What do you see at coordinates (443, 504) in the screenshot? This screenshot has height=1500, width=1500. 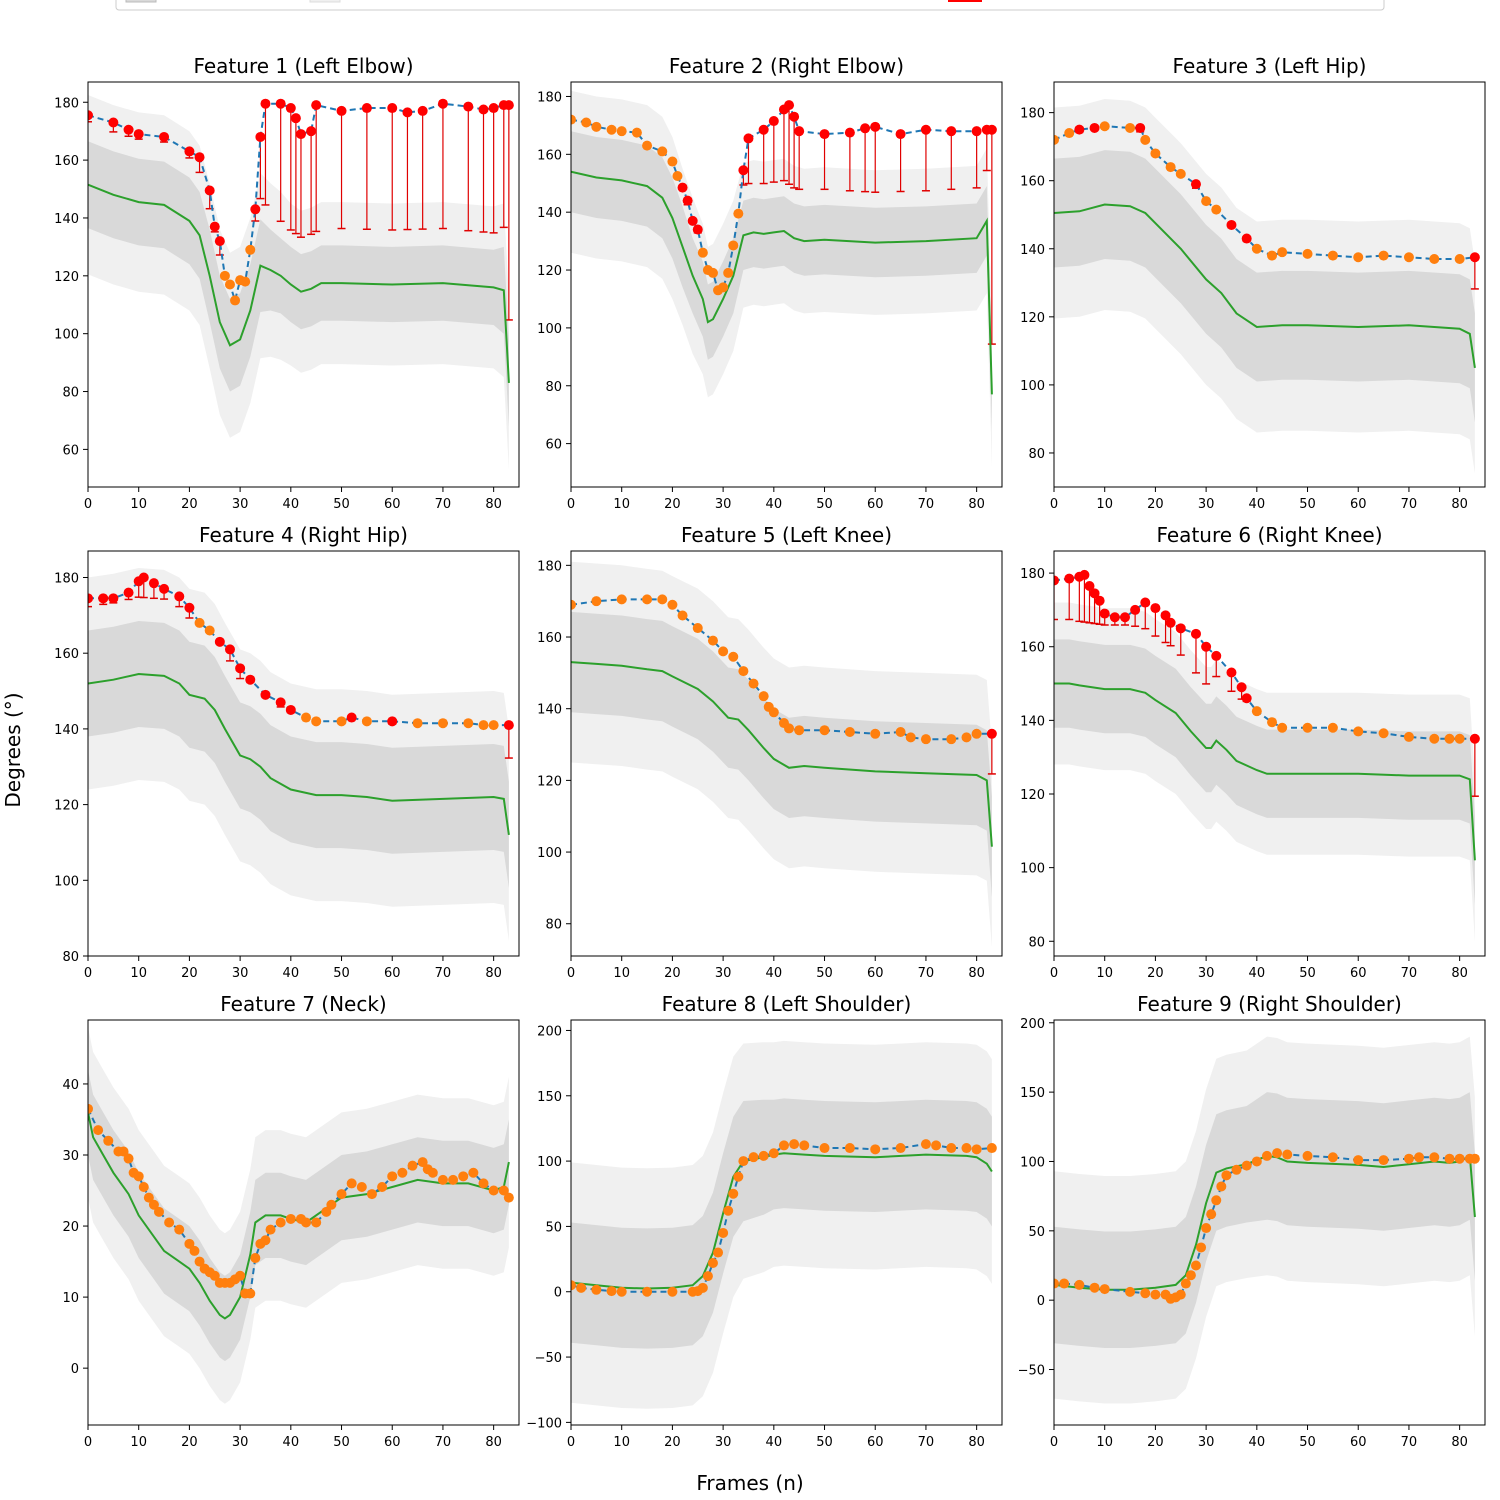 I see `x-tick-label: 70` at bounding box center [443, 504].